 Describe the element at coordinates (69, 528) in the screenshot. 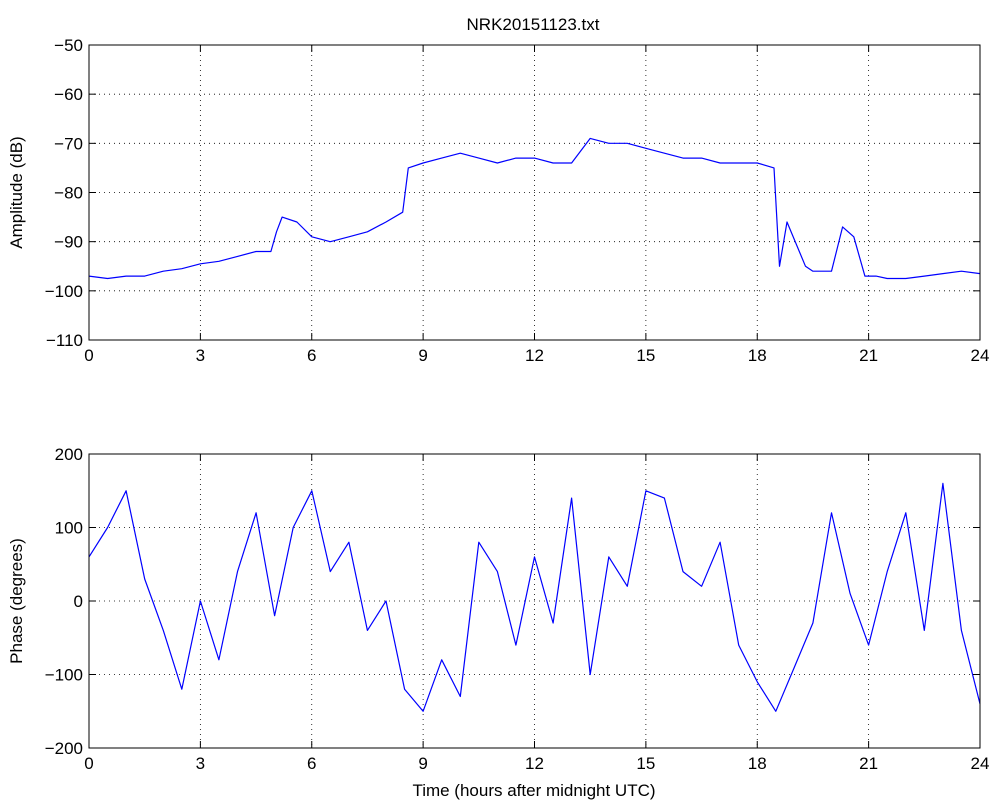

I see `y-tick-label: 100` at that location.